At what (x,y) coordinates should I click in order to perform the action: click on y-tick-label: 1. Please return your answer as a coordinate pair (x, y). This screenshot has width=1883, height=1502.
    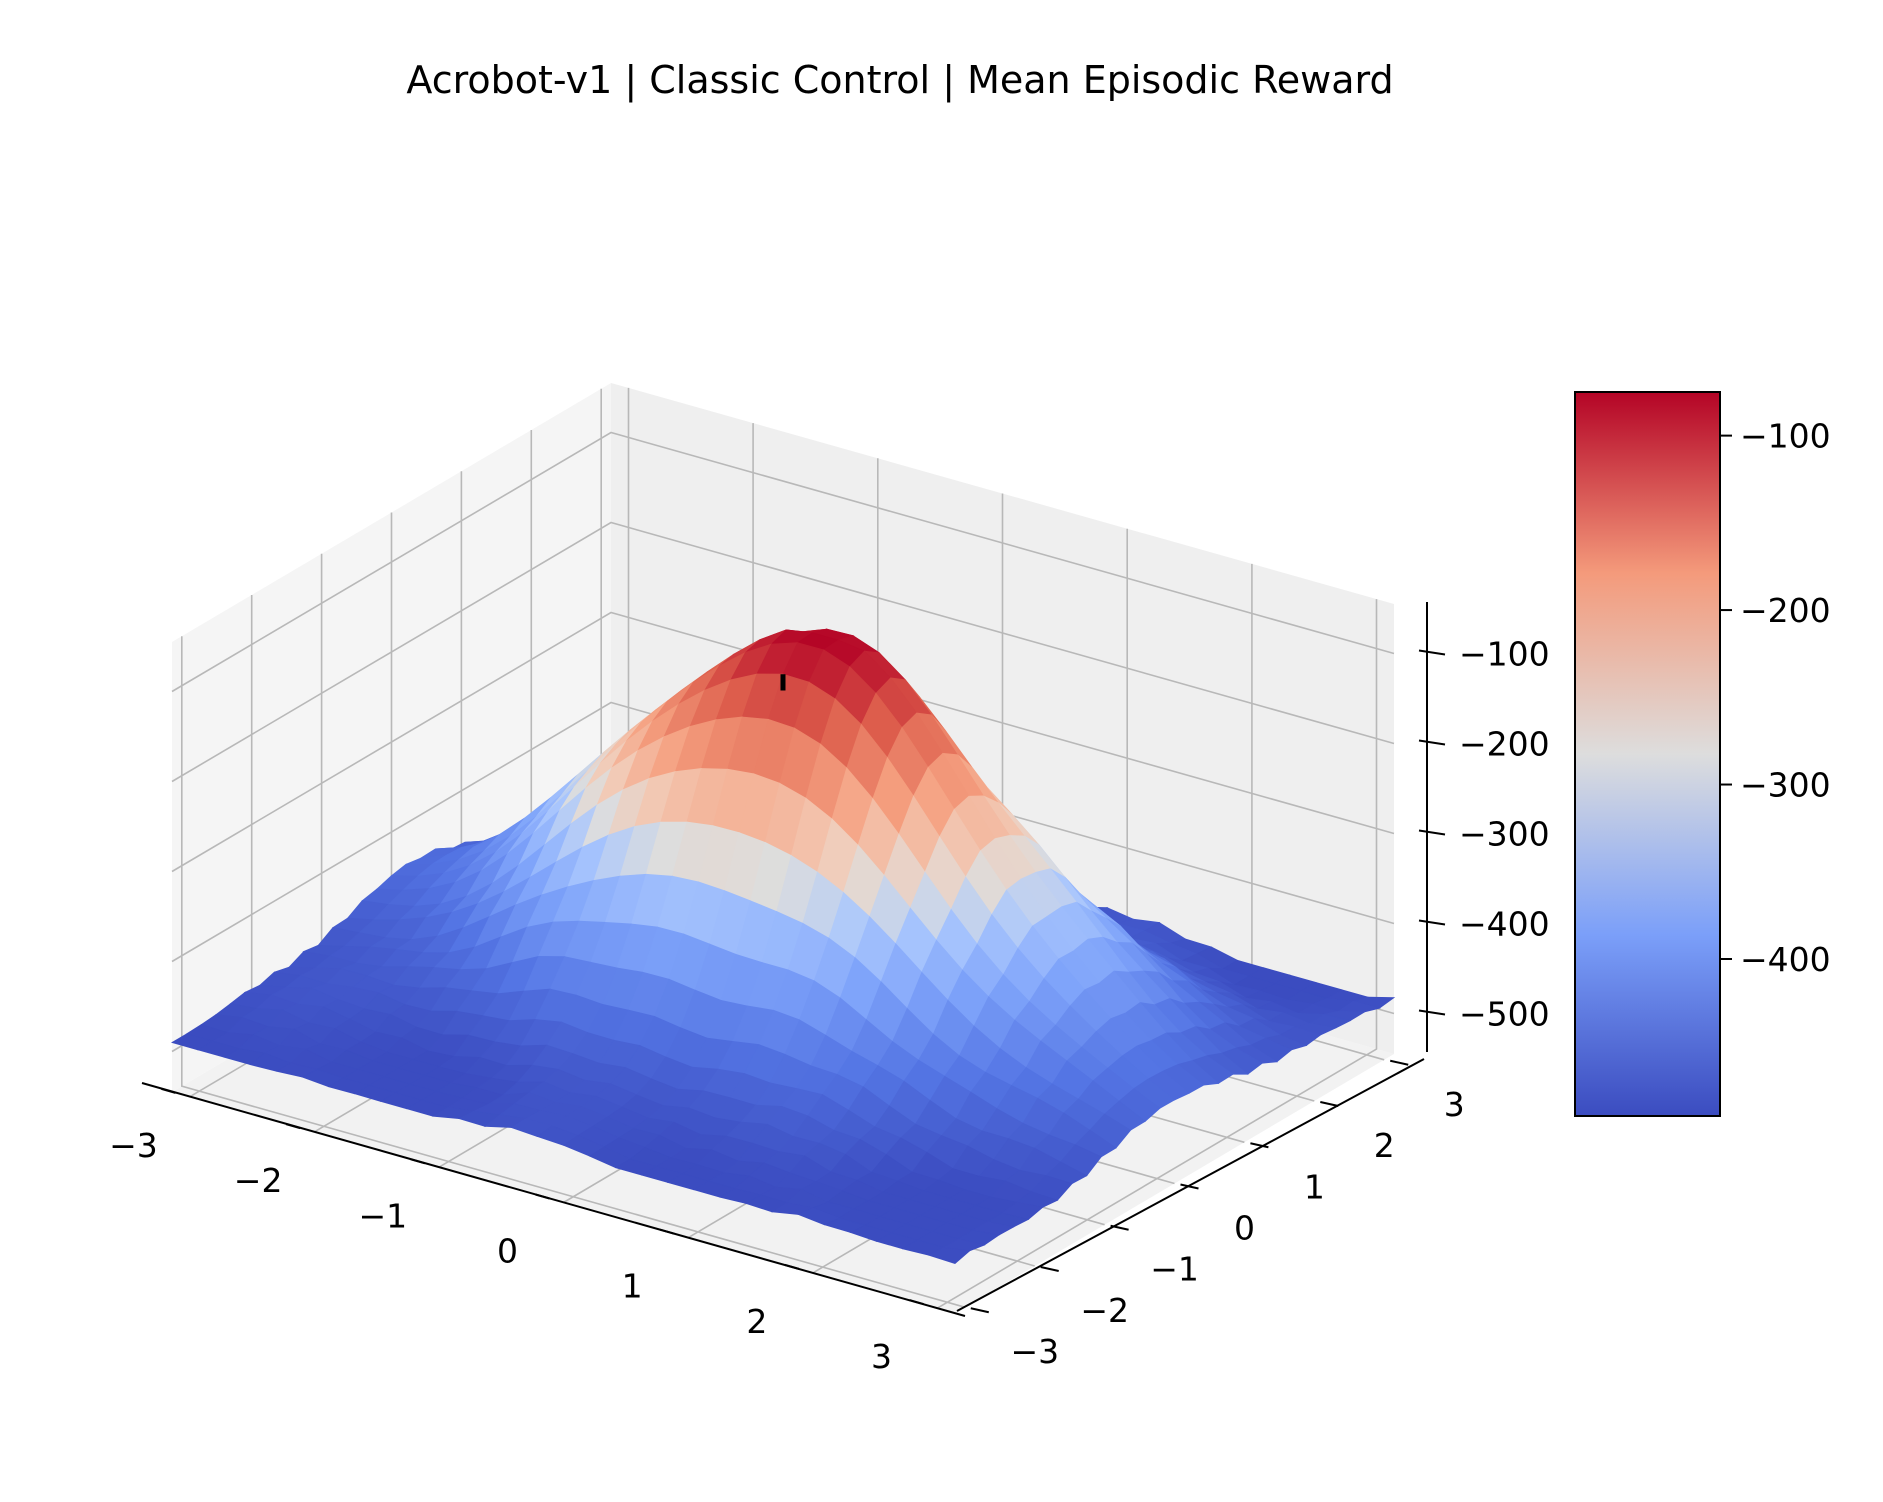
    Looking at the image, I should click on (1314, 1186).